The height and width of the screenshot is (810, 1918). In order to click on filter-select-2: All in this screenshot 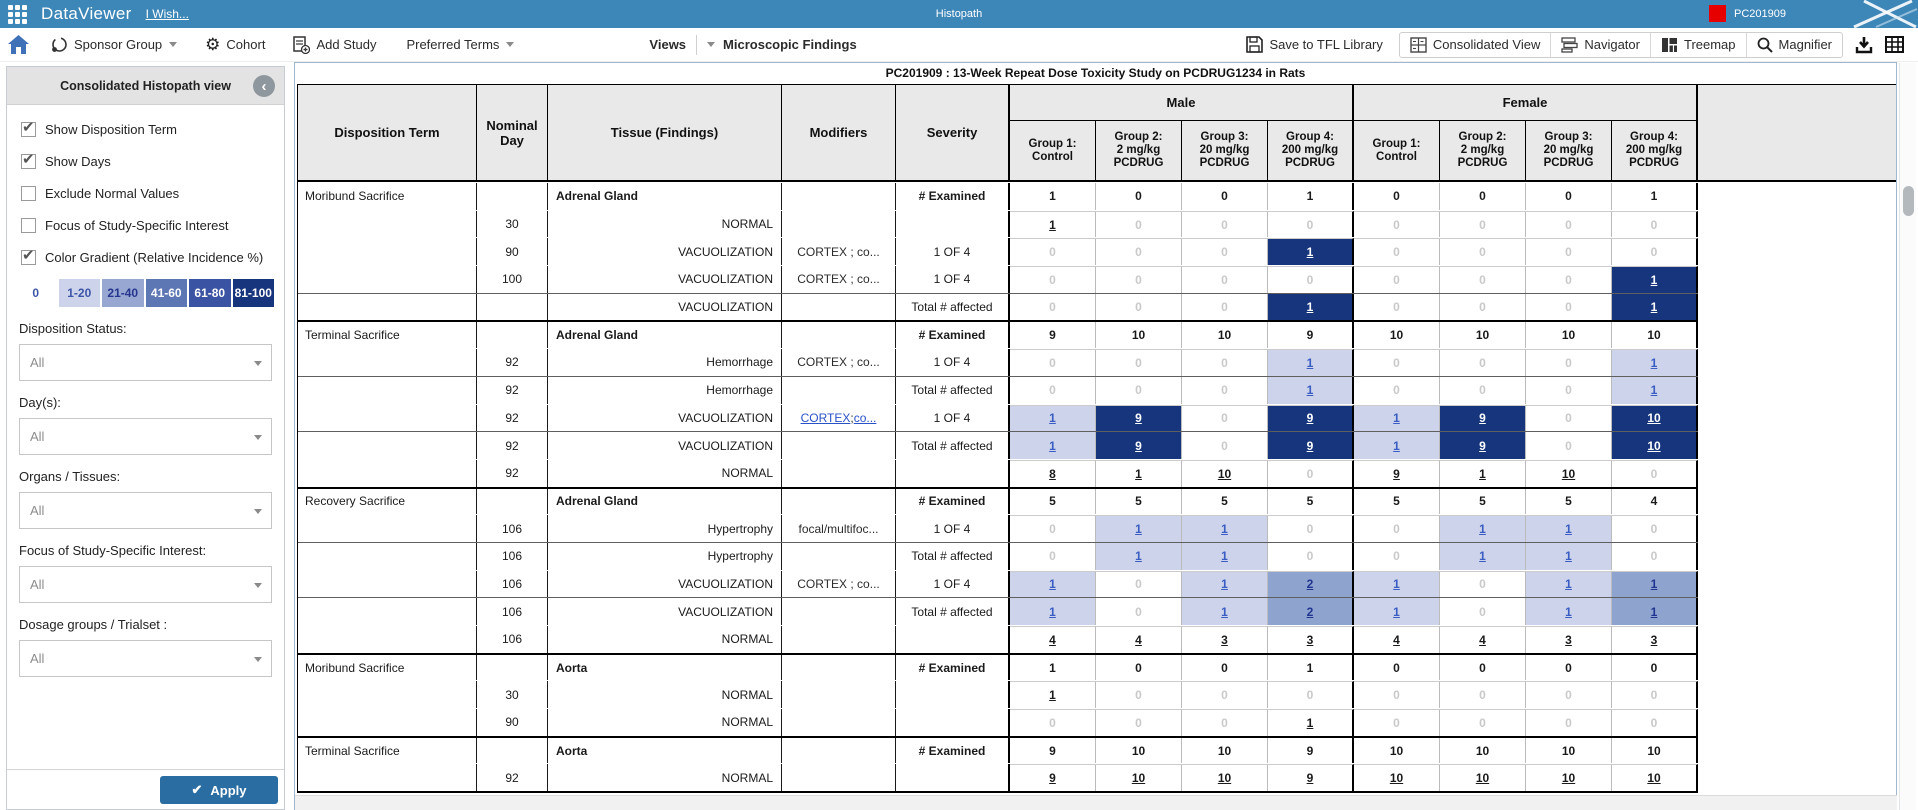, I will do `click(145, 510)`.